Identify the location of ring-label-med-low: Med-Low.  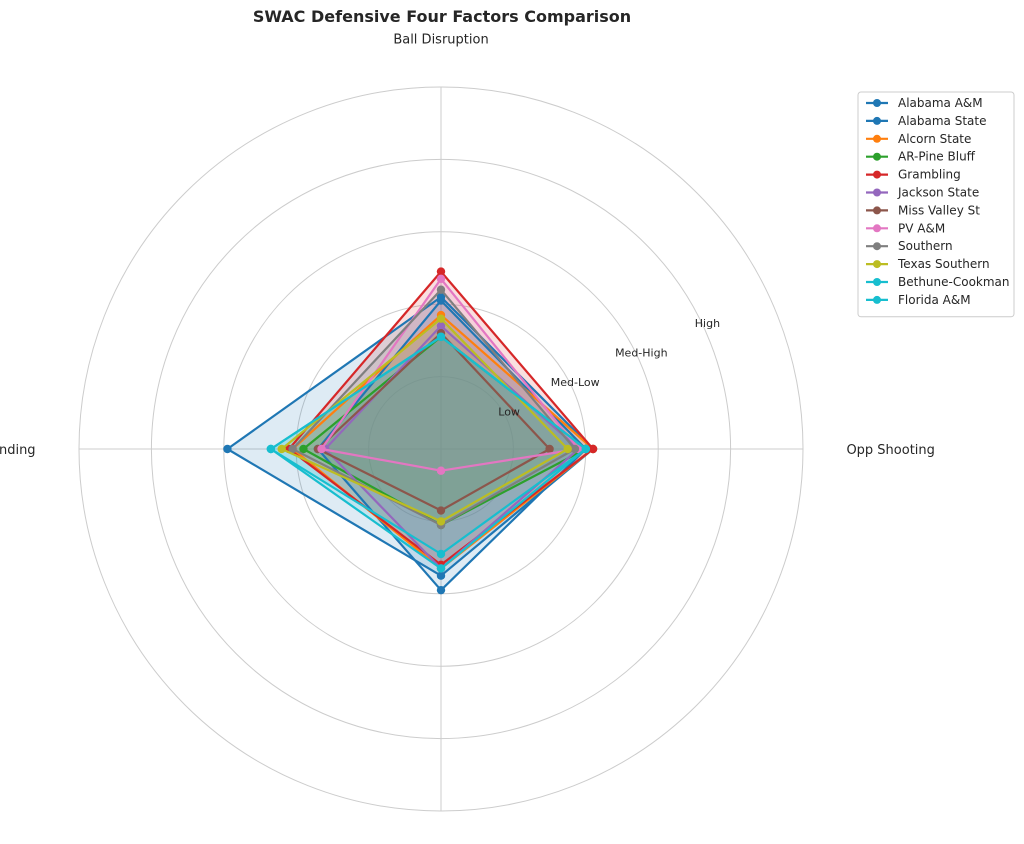
(575, 382).